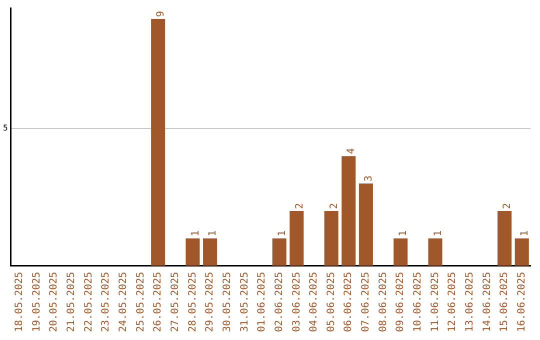 Image resolution: width=540 pixels, height=340 pixels. I want to click on x-tick-label: 13.06.2025, so click(470, 302).